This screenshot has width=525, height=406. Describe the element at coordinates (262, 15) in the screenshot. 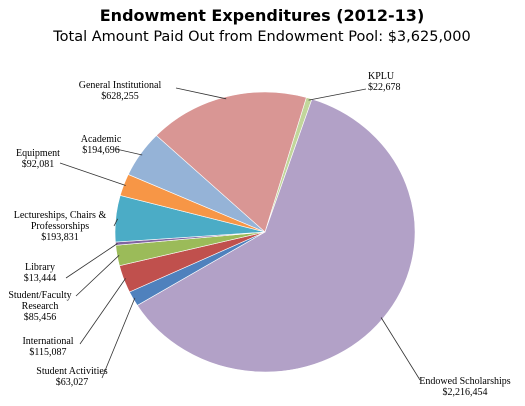

I see `chart-title: Endowment Expenditures (2012-13)` at that location.